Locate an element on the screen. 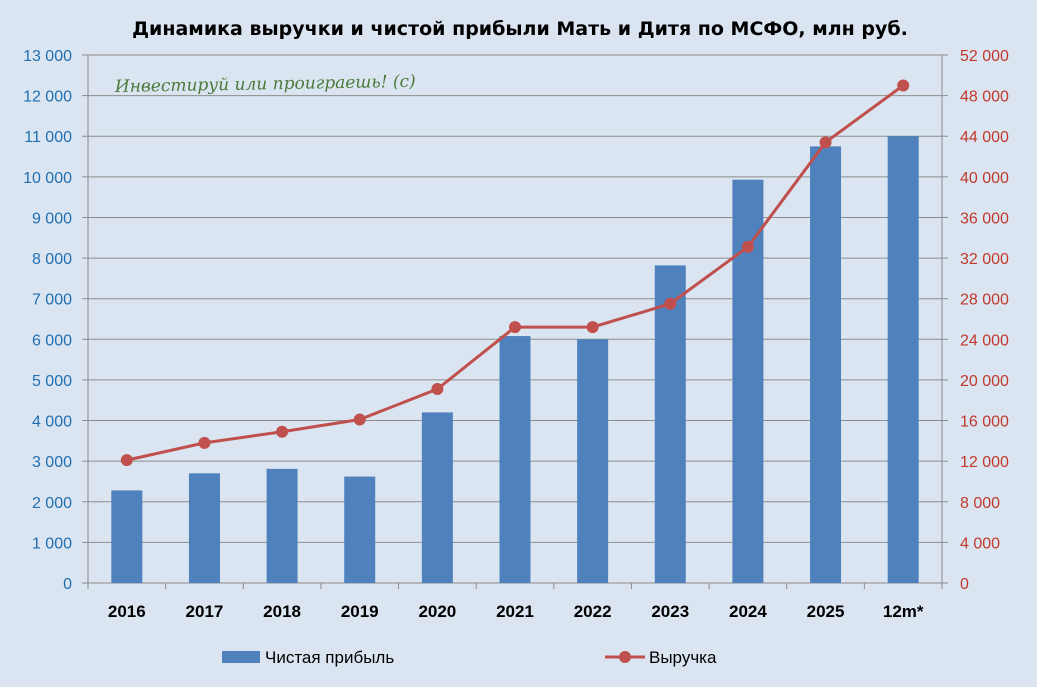  left-tick-label: 13 000 is located at coordinates (47, 56).